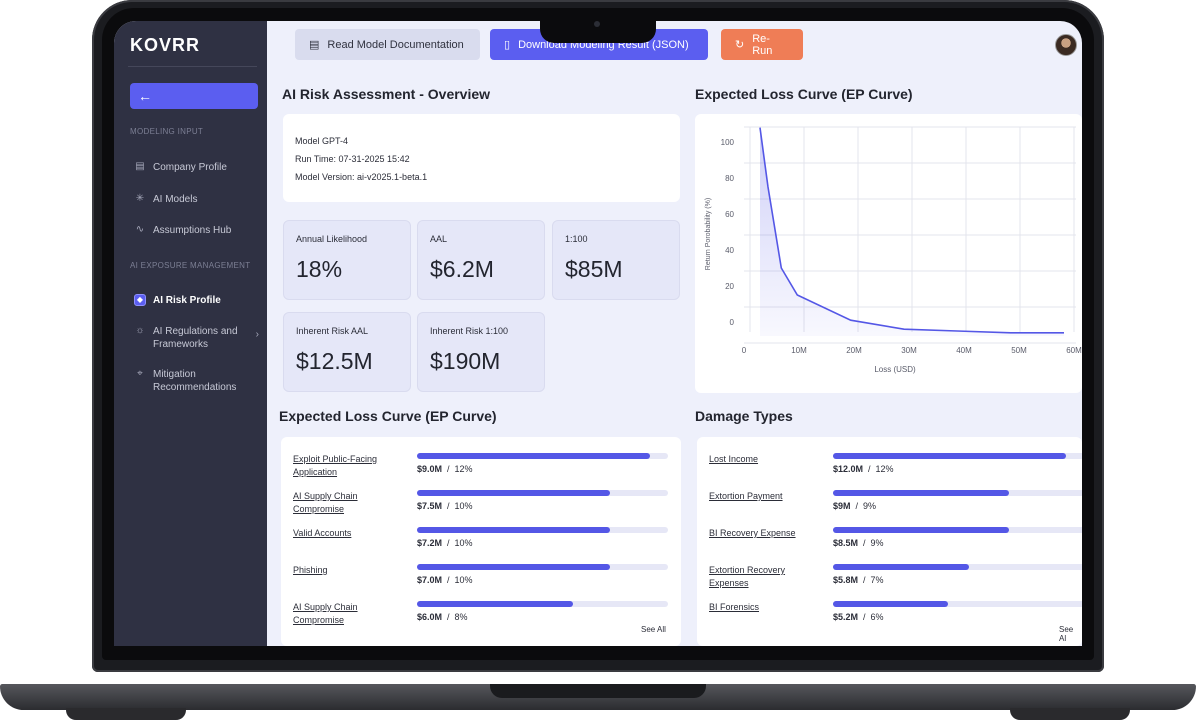 The width and height of the screenshot is (1196, 723). I want to click on item-percent: 12%, so click(884, 469).